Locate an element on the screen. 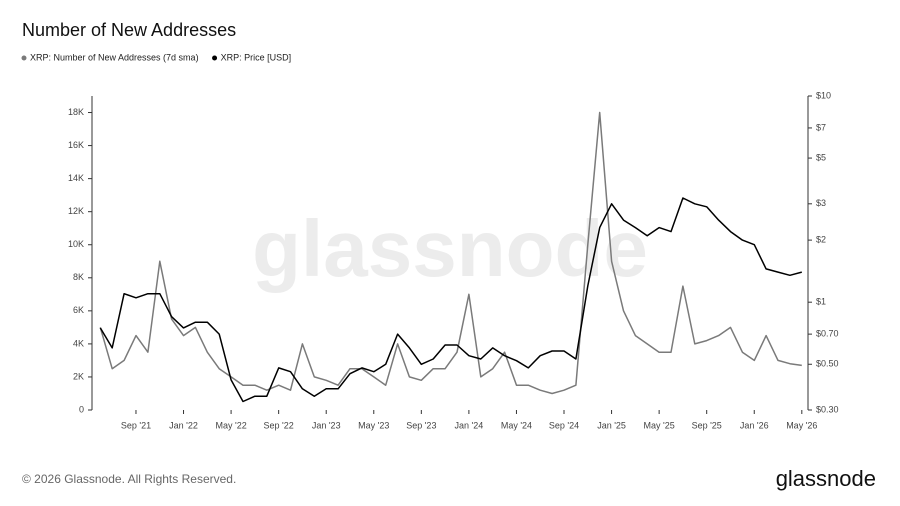 The height and width of the screenshot is (506, 900). x-tick-label: Sep '24 is located at coordinates (564, 425).